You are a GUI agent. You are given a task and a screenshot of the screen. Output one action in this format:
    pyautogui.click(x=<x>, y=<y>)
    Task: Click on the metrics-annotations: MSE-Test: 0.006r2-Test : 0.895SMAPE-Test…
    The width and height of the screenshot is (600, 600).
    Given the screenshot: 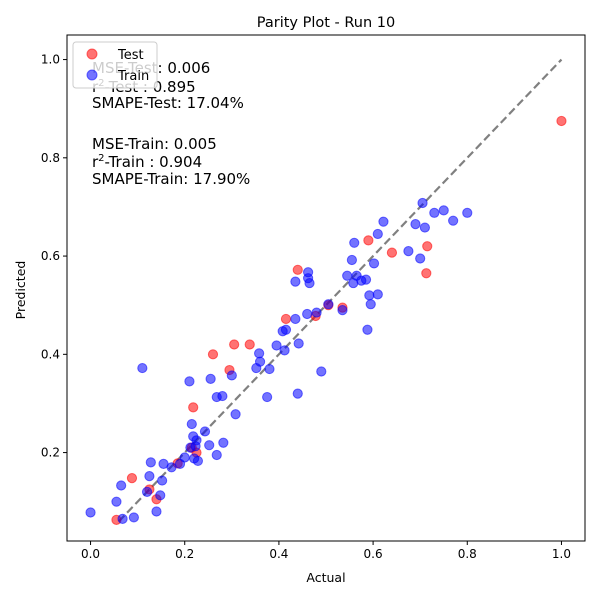 What is the action you would take?
    pyautogui.click(x=171, y=123)
    